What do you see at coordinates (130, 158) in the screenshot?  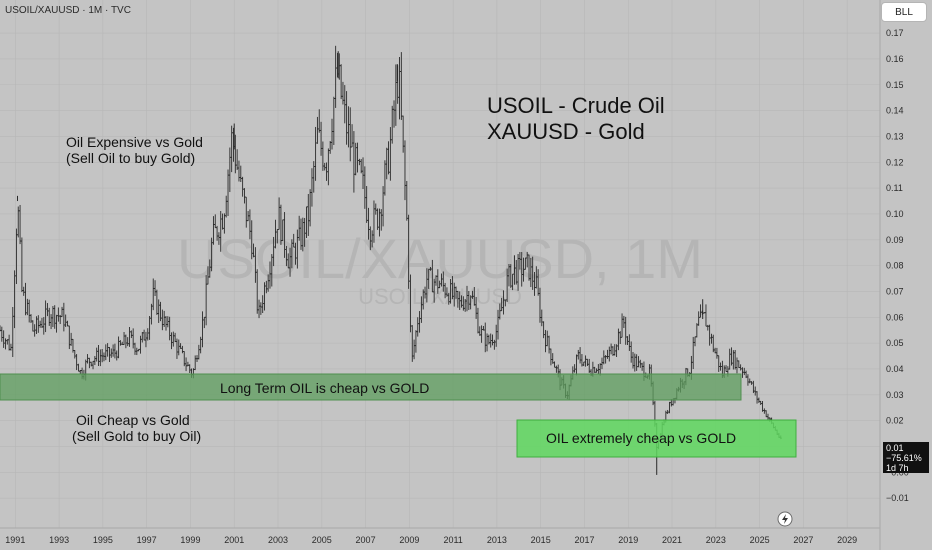 I see `annotation-expensive-line2: (Sell Oil to buy Gold)` at bounding box center [130, 158].